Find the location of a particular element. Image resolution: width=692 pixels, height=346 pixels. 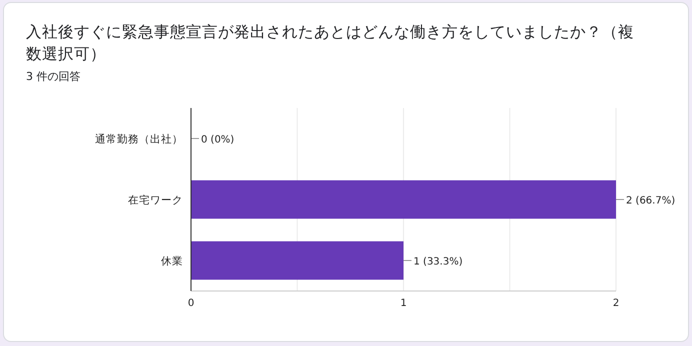

x-tick-label: 1 is located at coordinates (403, 303).